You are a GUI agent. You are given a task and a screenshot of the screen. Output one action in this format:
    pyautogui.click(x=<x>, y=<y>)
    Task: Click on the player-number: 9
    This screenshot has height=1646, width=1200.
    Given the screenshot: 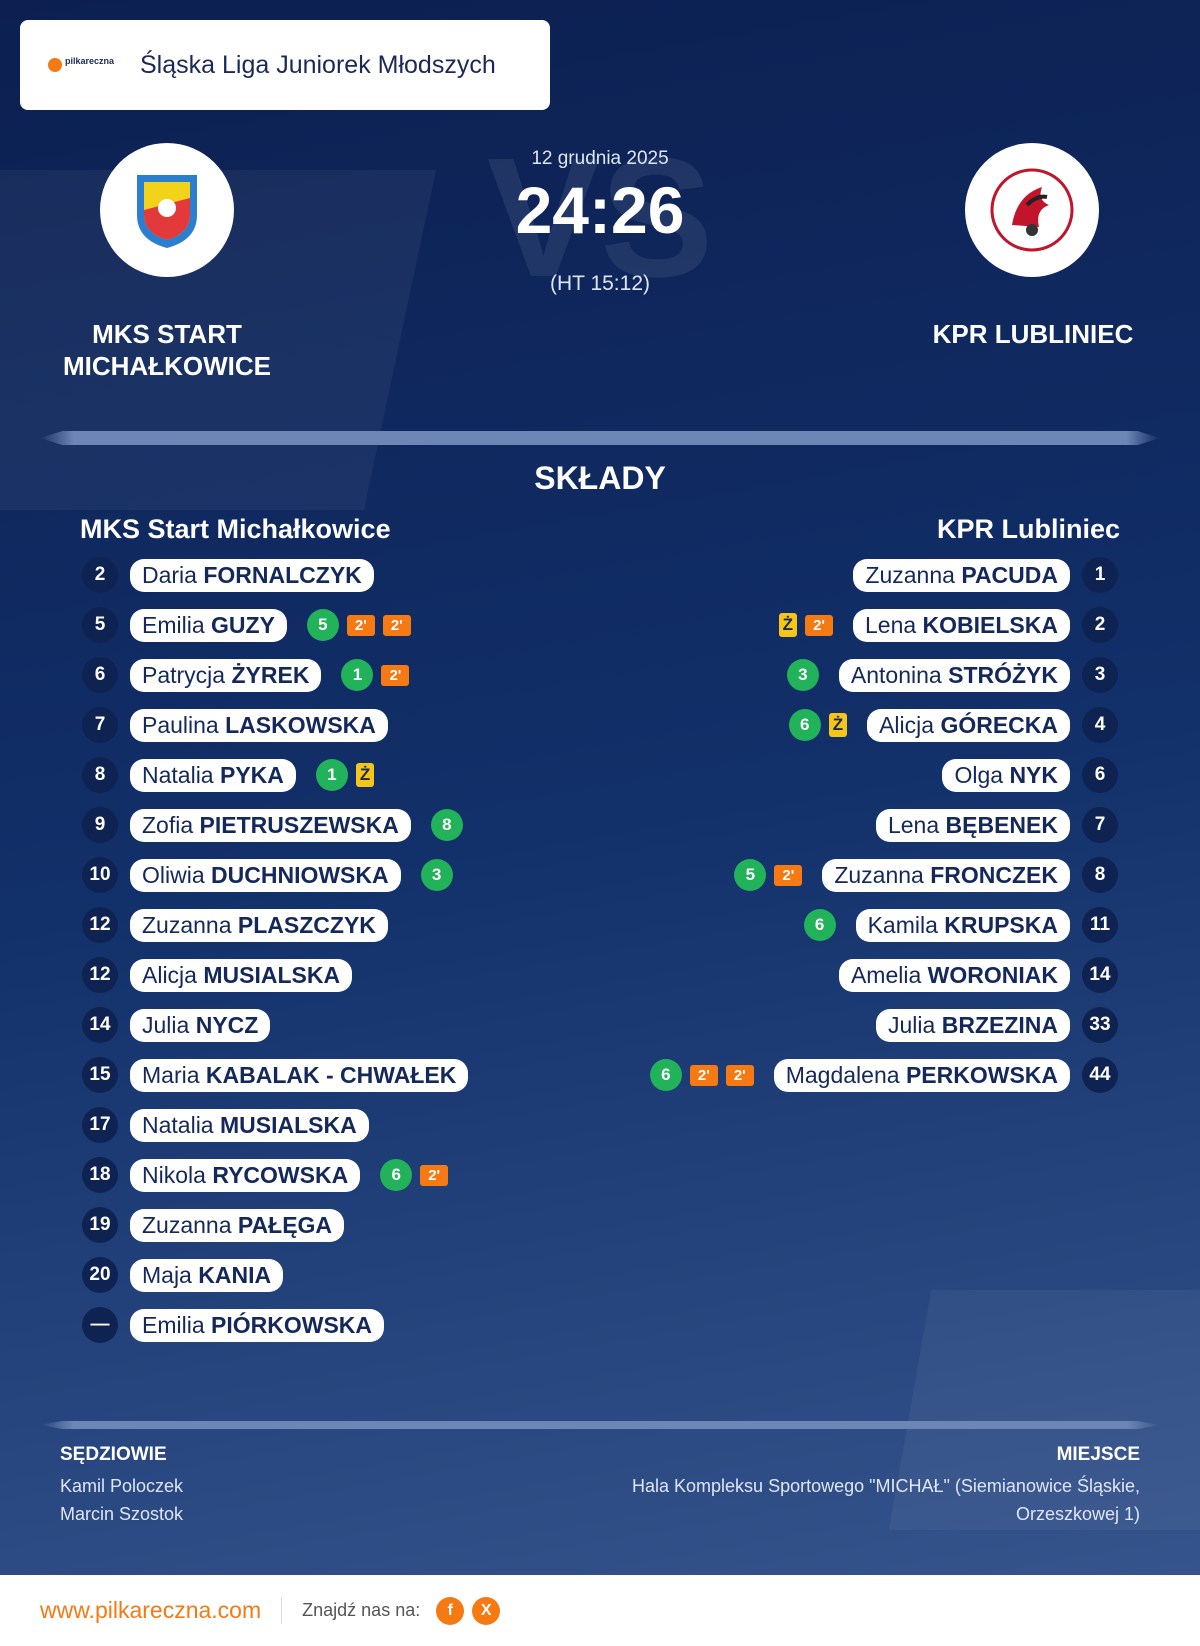 What is the action you would take?
    pyautogui.click(x=100, y=825)
    